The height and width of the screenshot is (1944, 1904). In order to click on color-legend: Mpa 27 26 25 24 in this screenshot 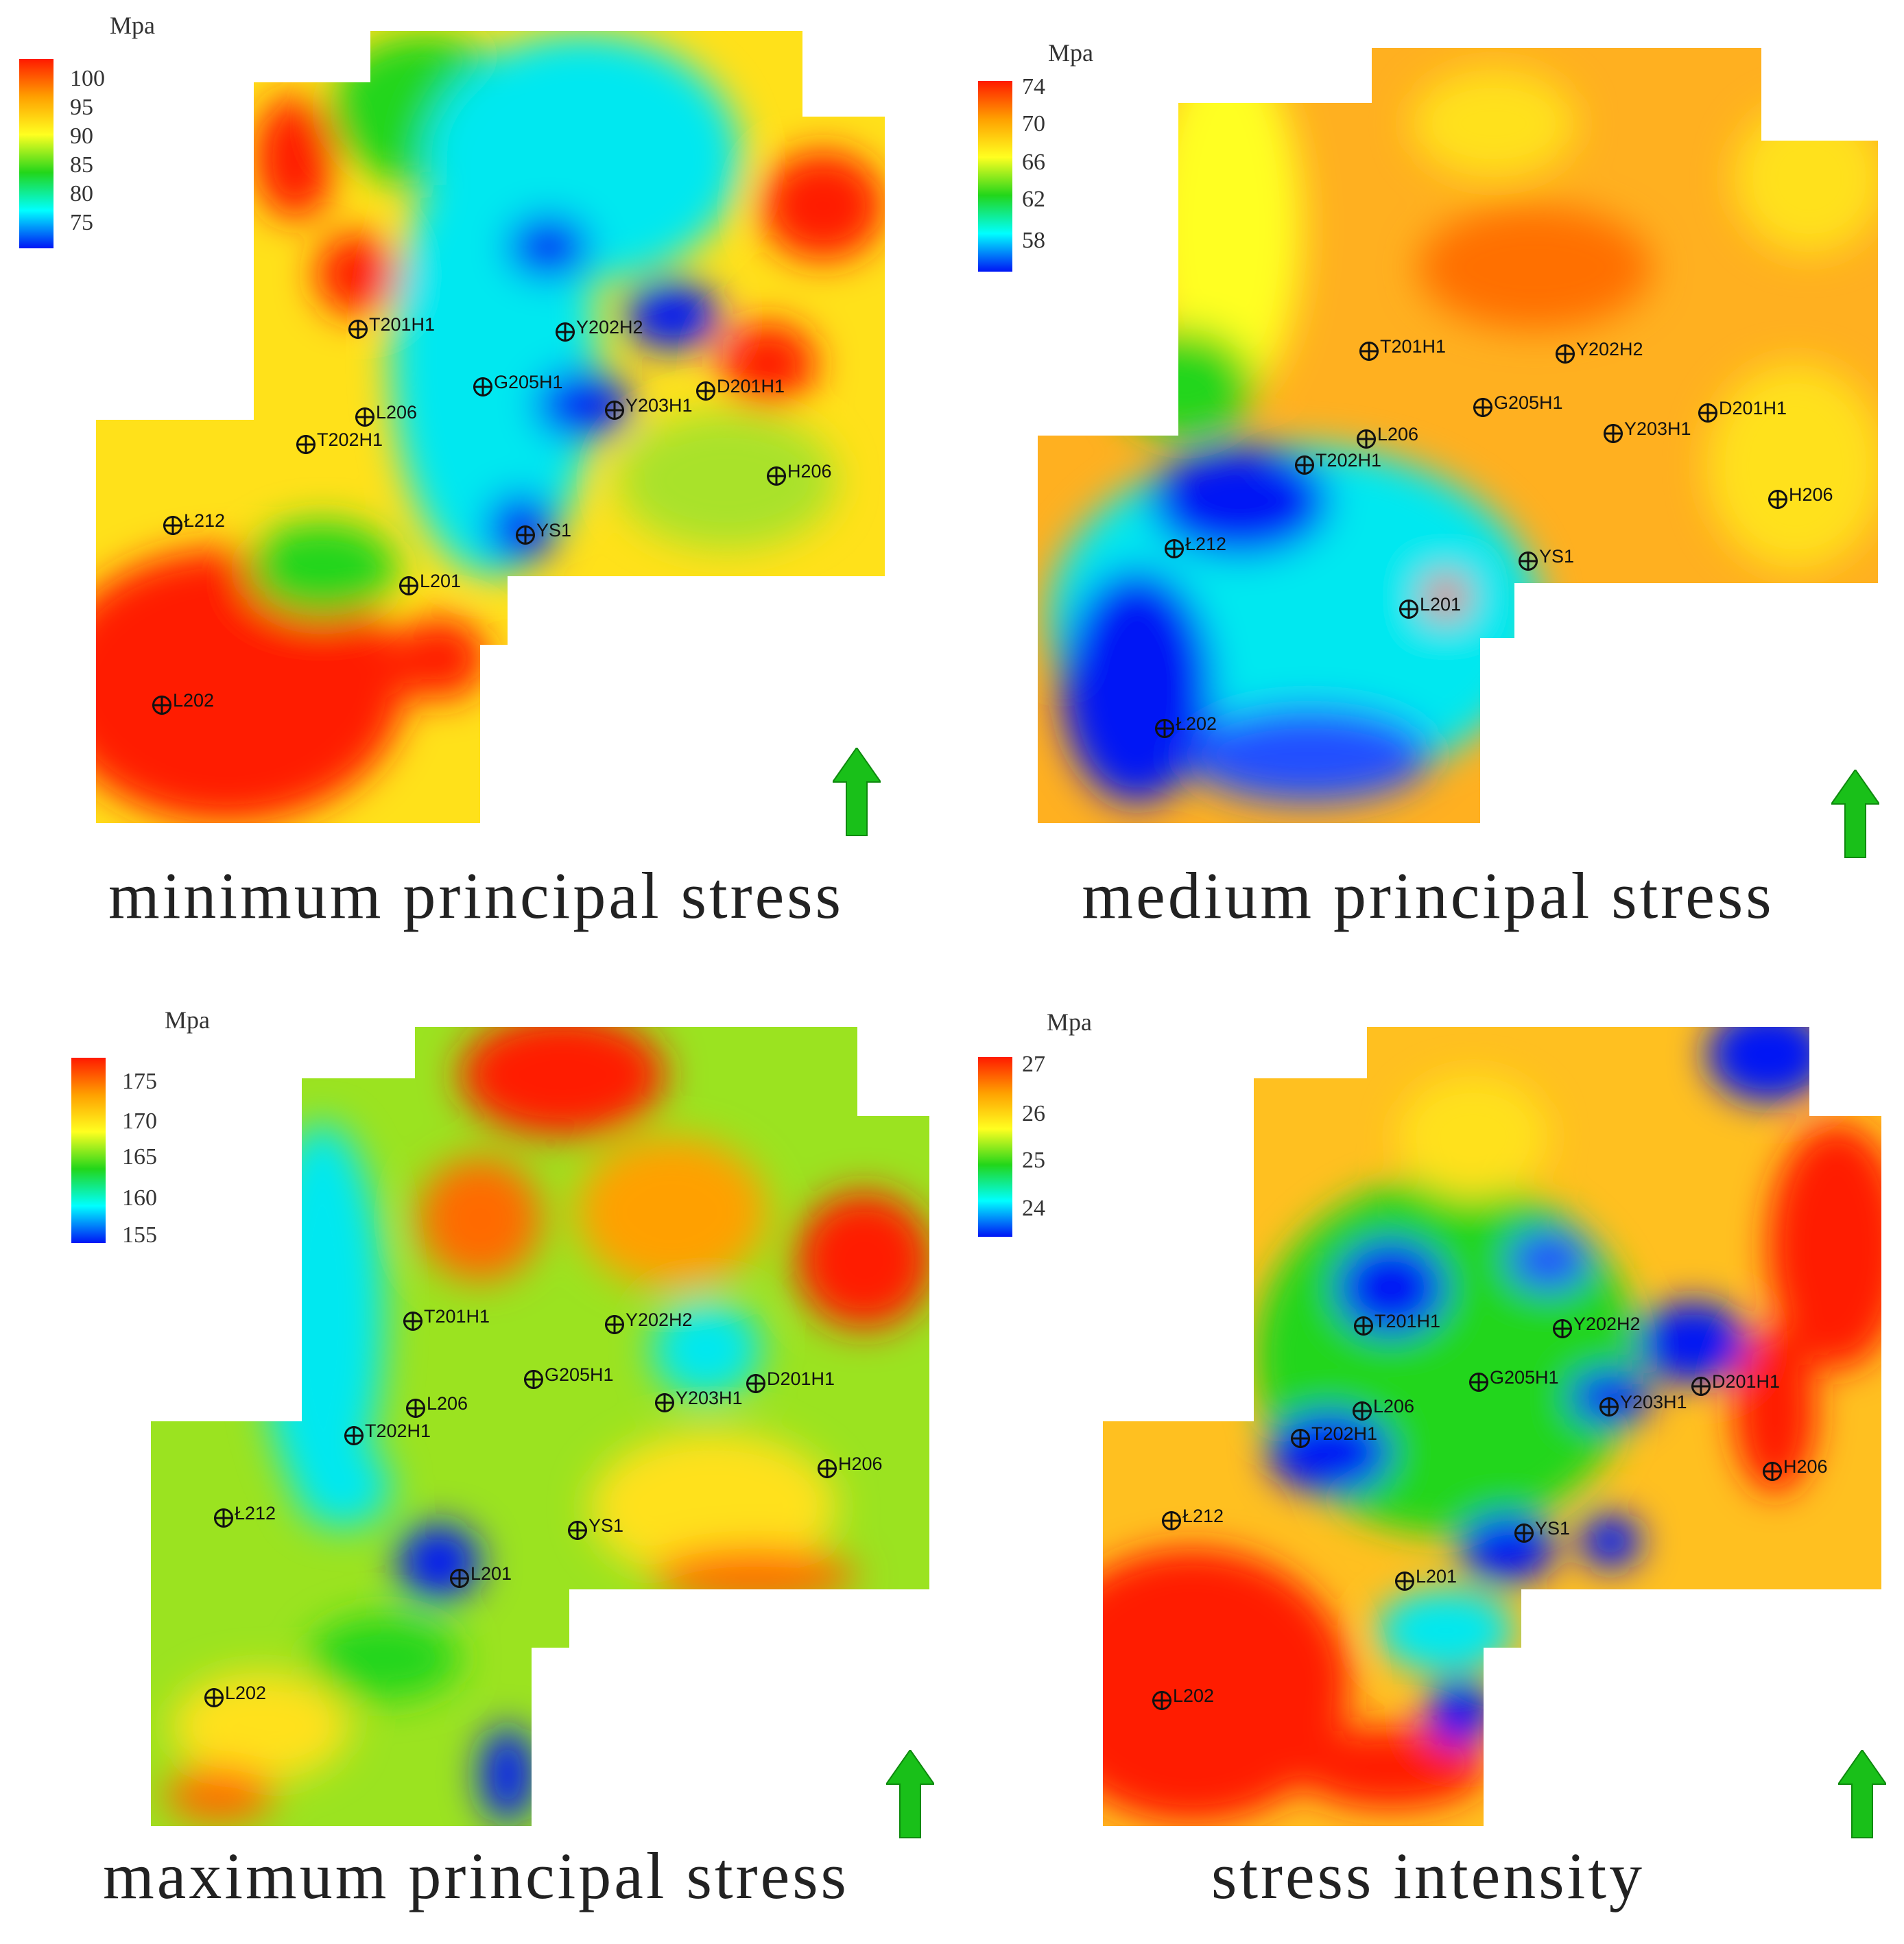, I will do `click(1062, 1122)`.